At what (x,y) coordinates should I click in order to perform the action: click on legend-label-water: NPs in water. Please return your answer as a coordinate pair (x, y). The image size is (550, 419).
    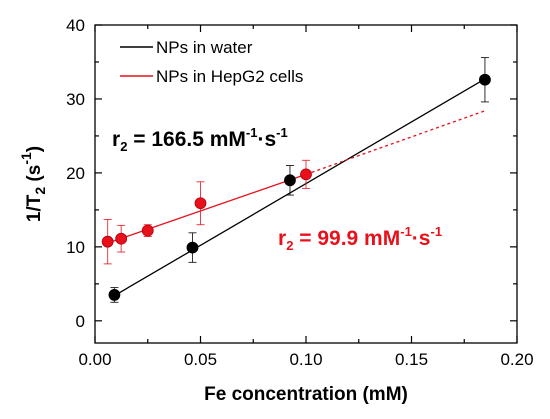
    Looking at the image, I should click on (204, 47).